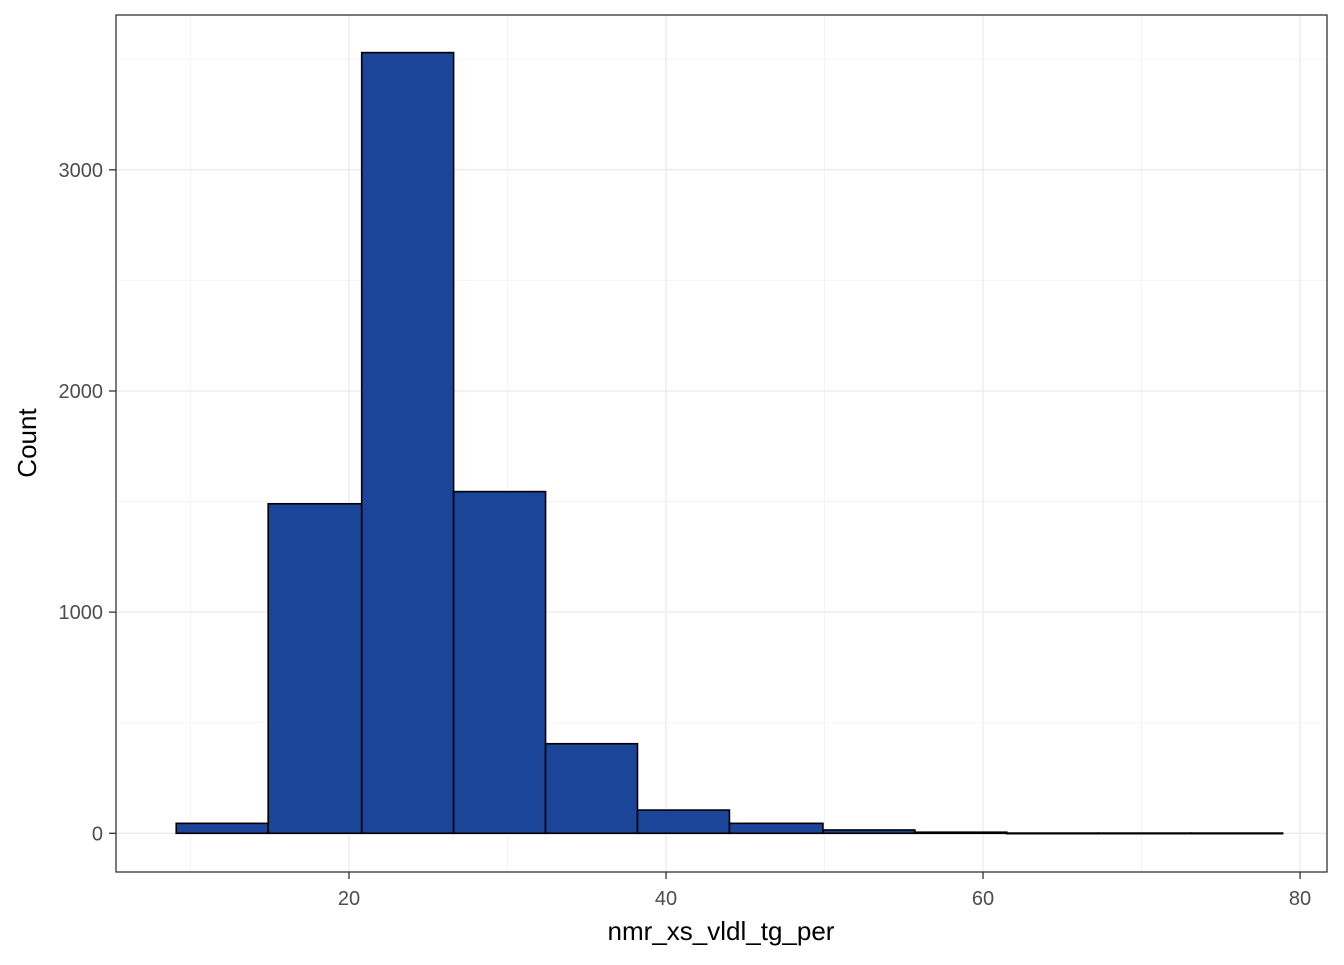 The image size is (1344, 965). What do you see at coordinates (1300, 899) in the screenshot?
I see `x-tick-label: 80` at bounding box center [1300, 899].